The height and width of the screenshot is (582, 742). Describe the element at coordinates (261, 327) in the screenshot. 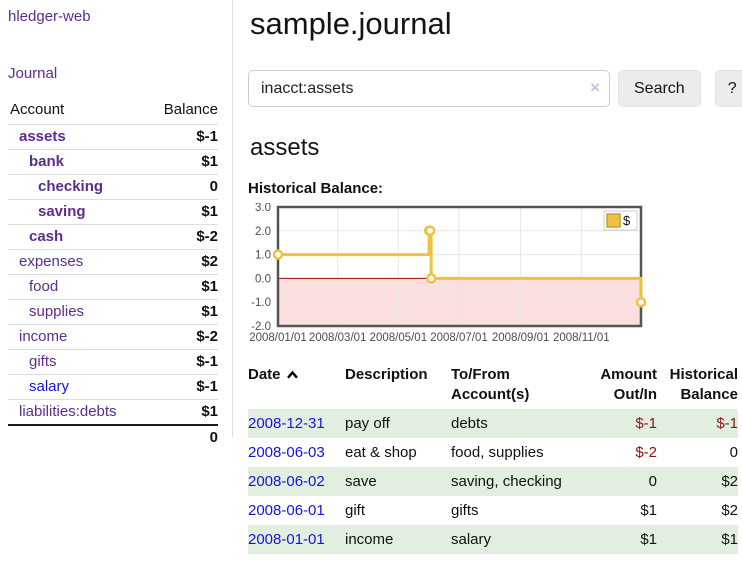

I see `y-tick-label: -2.0` at that location.